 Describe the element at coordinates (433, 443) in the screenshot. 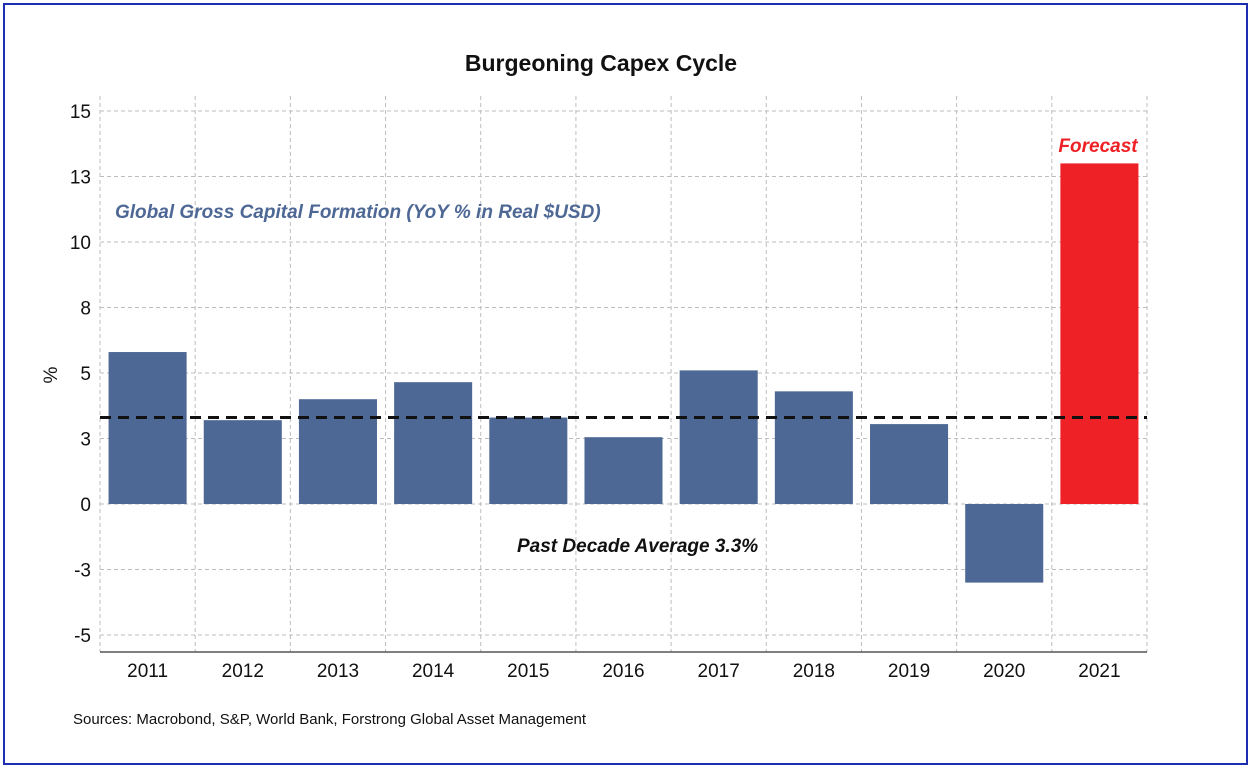

I see `bar-2014` at that location.